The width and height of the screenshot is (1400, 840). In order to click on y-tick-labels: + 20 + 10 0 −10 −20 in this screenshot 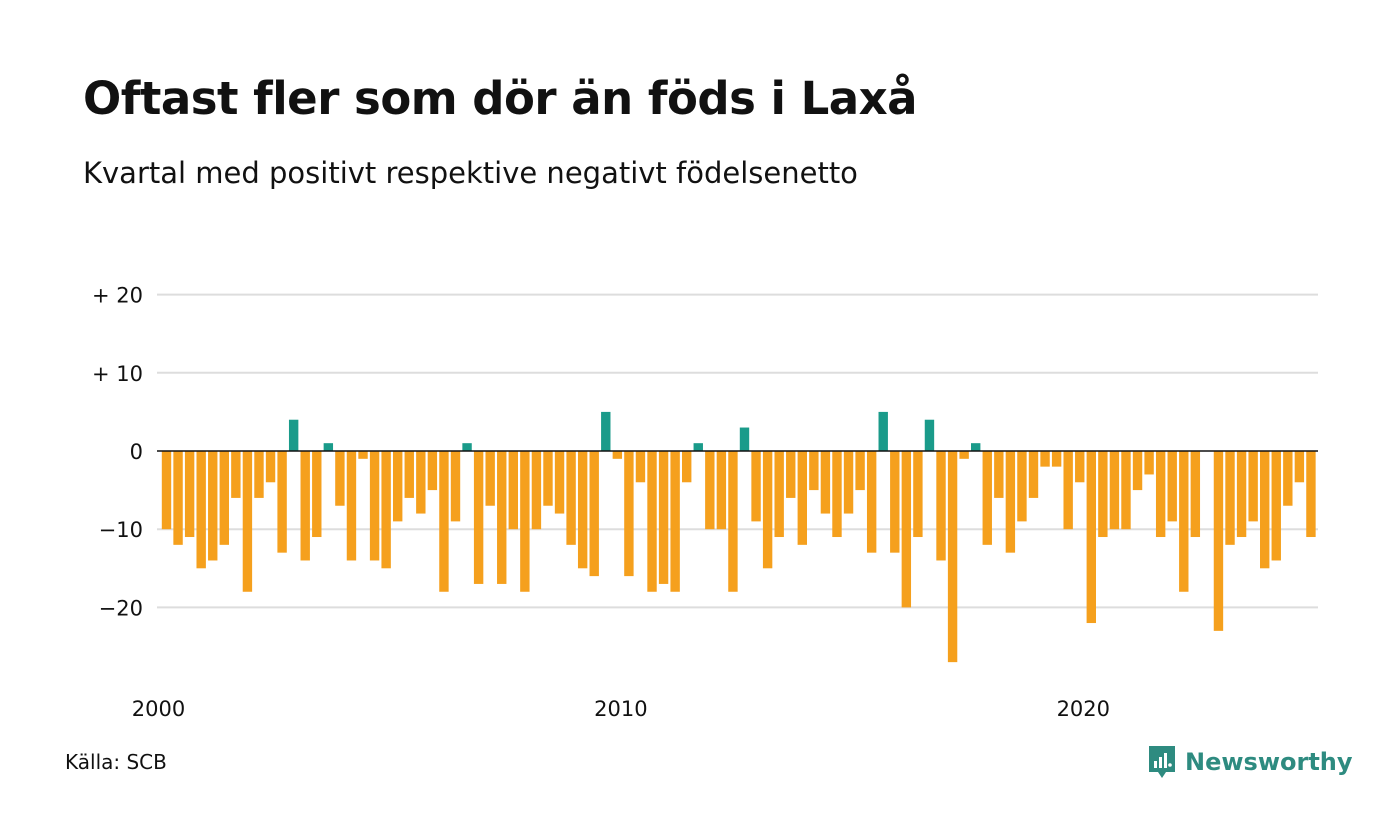, I will do `click(117, 452)`.